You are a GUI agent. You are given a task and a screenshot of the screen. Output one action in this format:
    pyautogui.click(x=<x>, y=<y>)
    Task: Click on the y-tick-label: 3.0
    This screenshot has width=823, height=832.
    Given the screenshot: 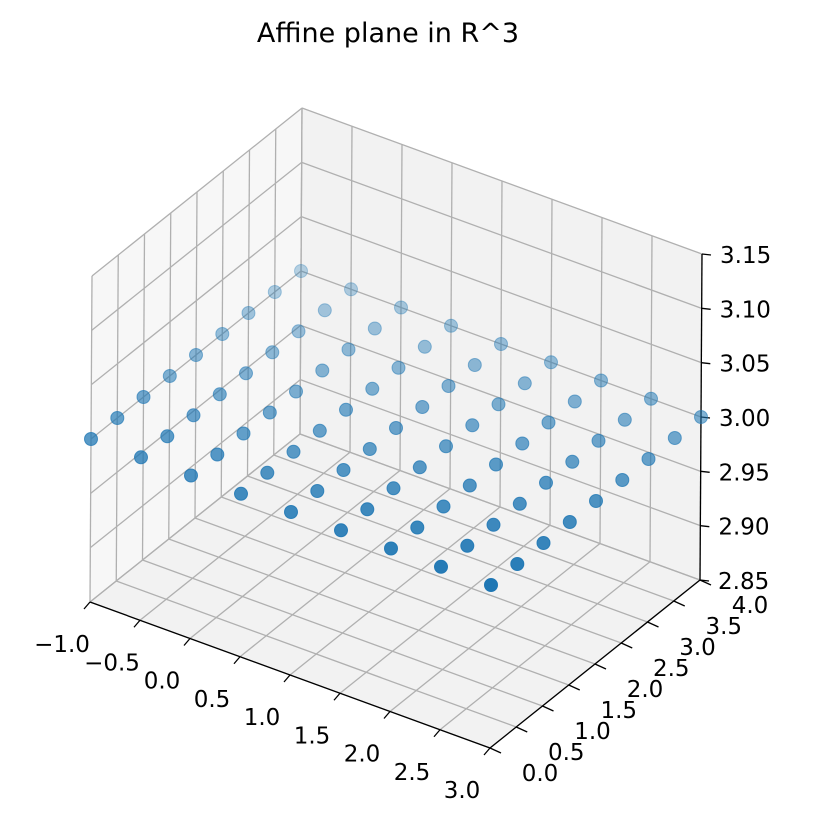 What is the action you would take?
    pyautogui.click(x=697, y=648)
    